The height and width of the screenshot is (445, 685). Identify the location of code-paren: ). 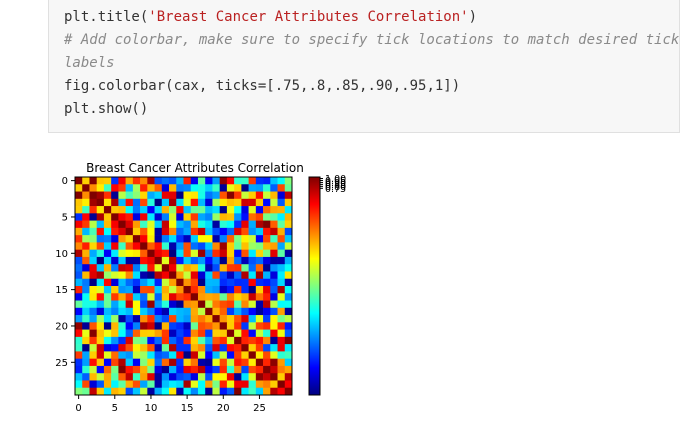
(473, 17).